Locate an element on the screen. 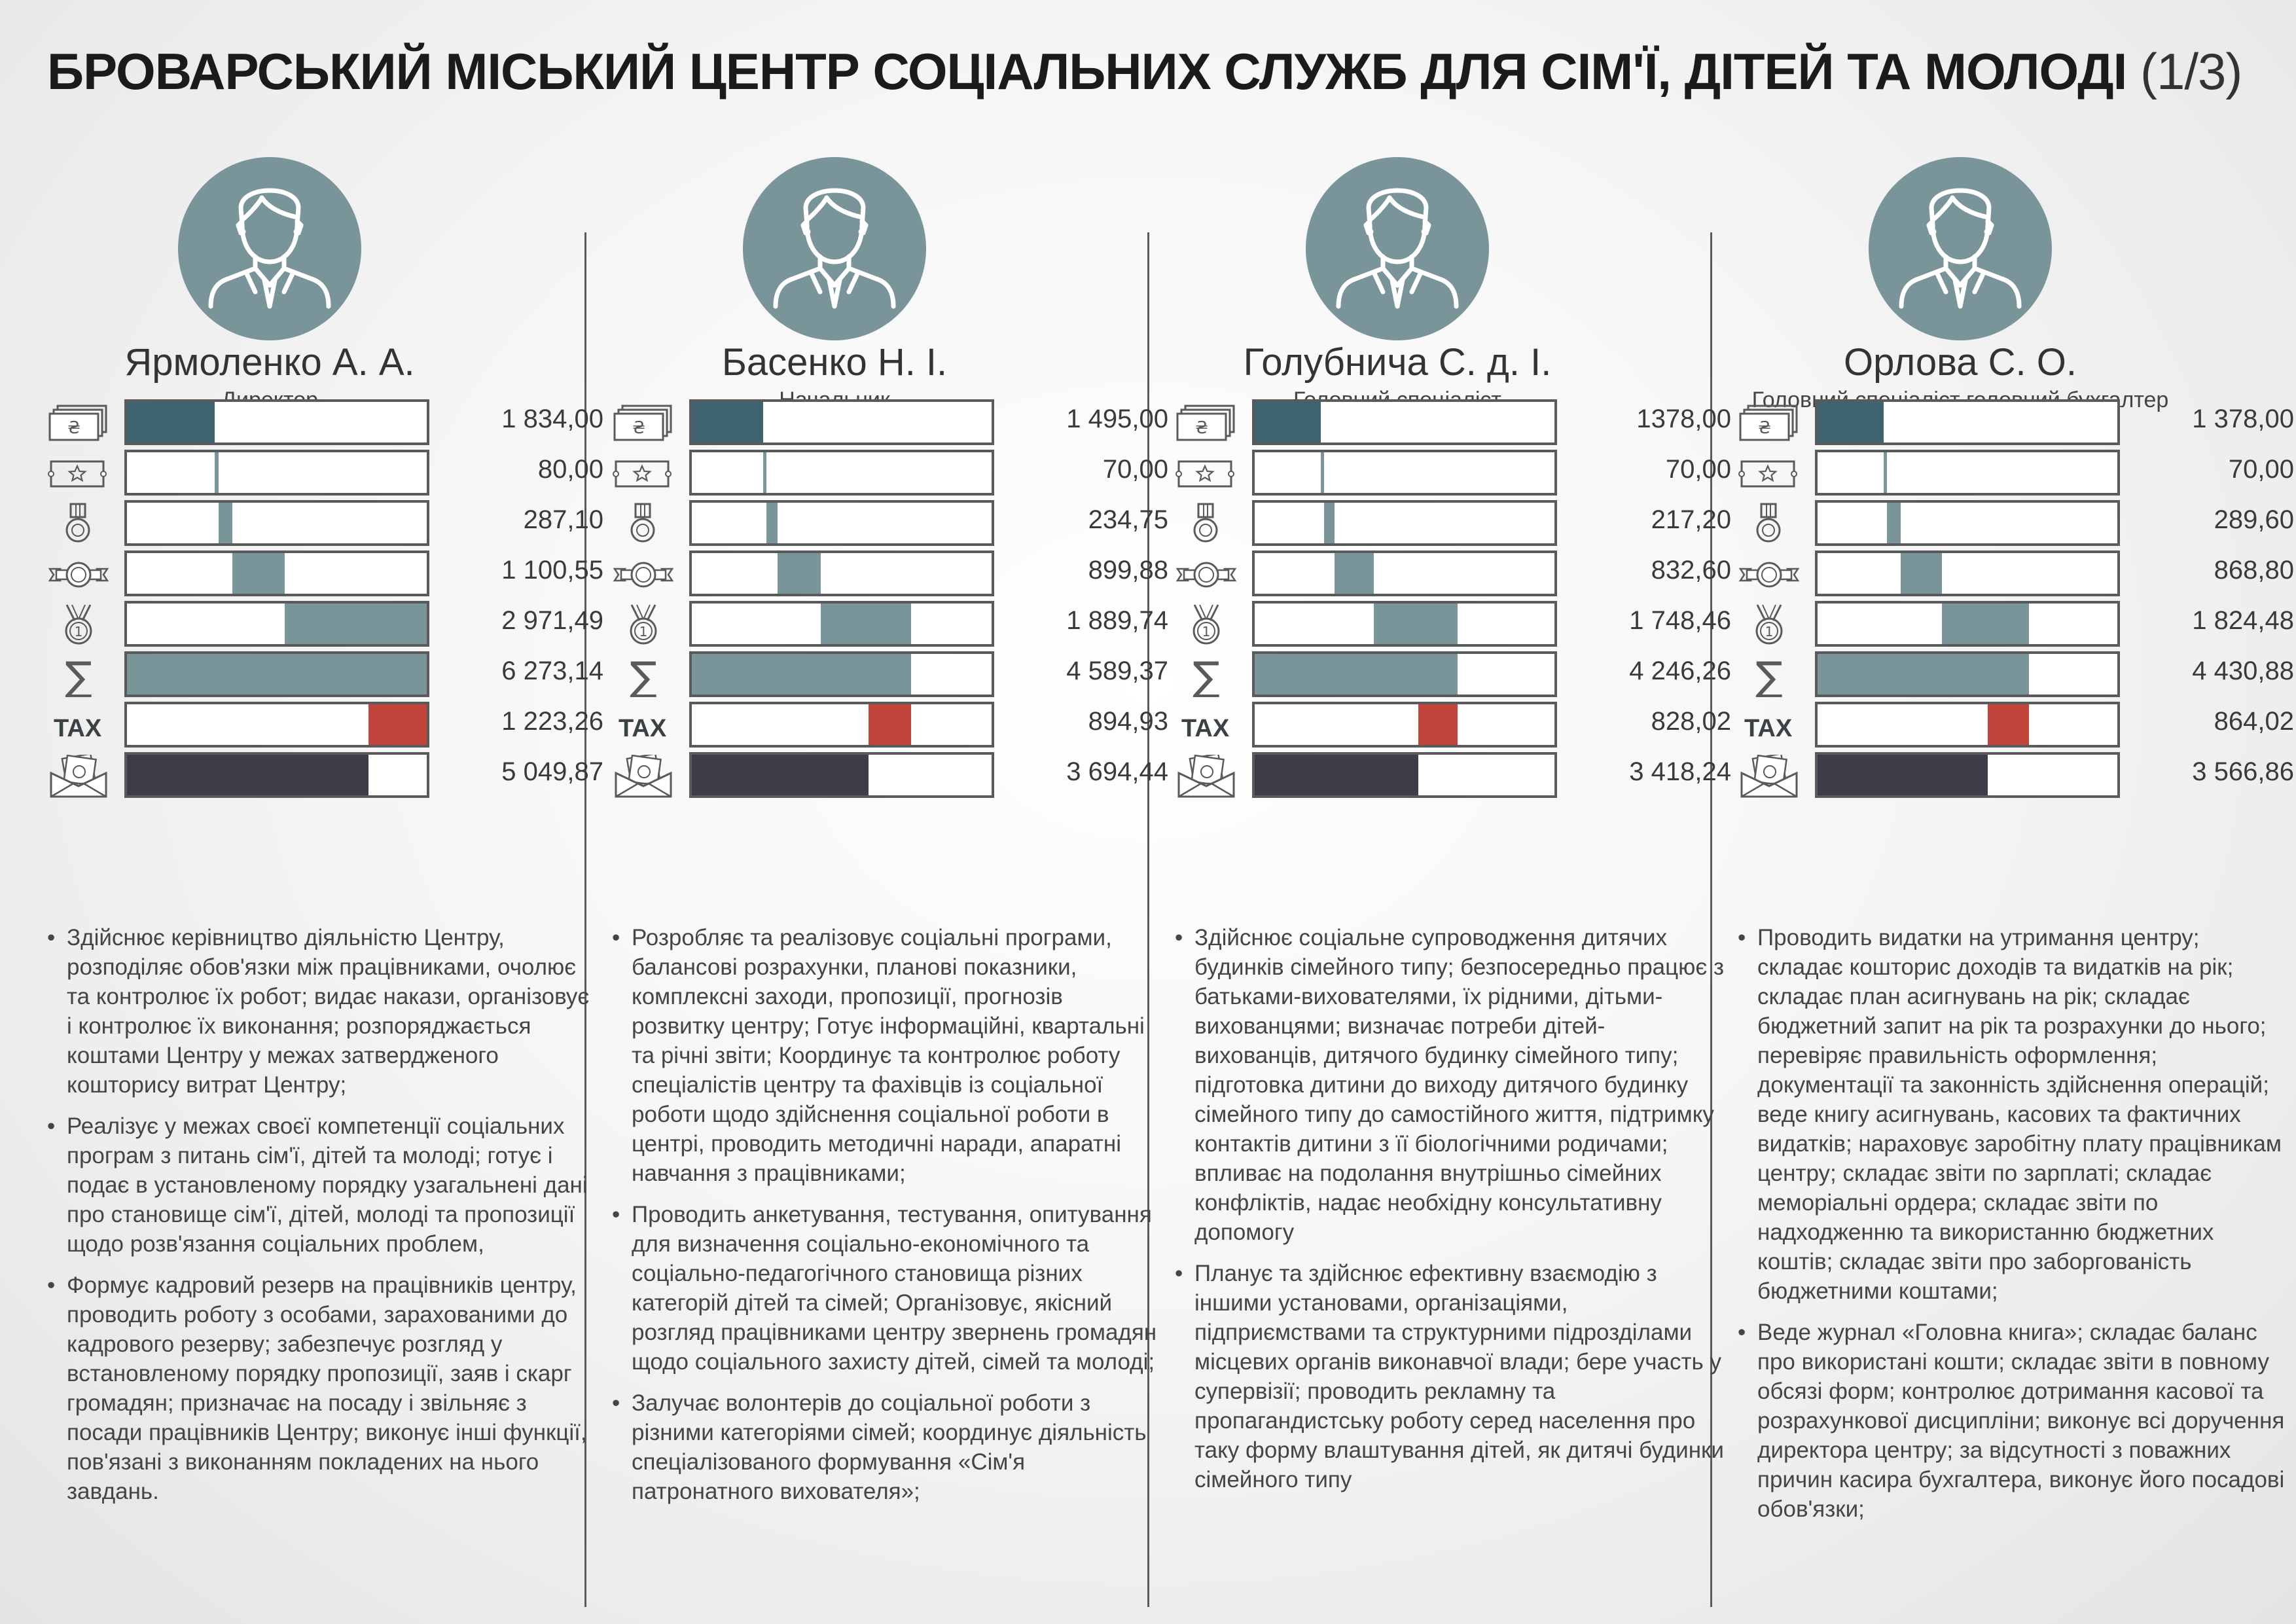 Image resolution: width=2296 pixels, height=1624 pixels. salary-row: TAX 894,93 is located at coordinates (890, 726).